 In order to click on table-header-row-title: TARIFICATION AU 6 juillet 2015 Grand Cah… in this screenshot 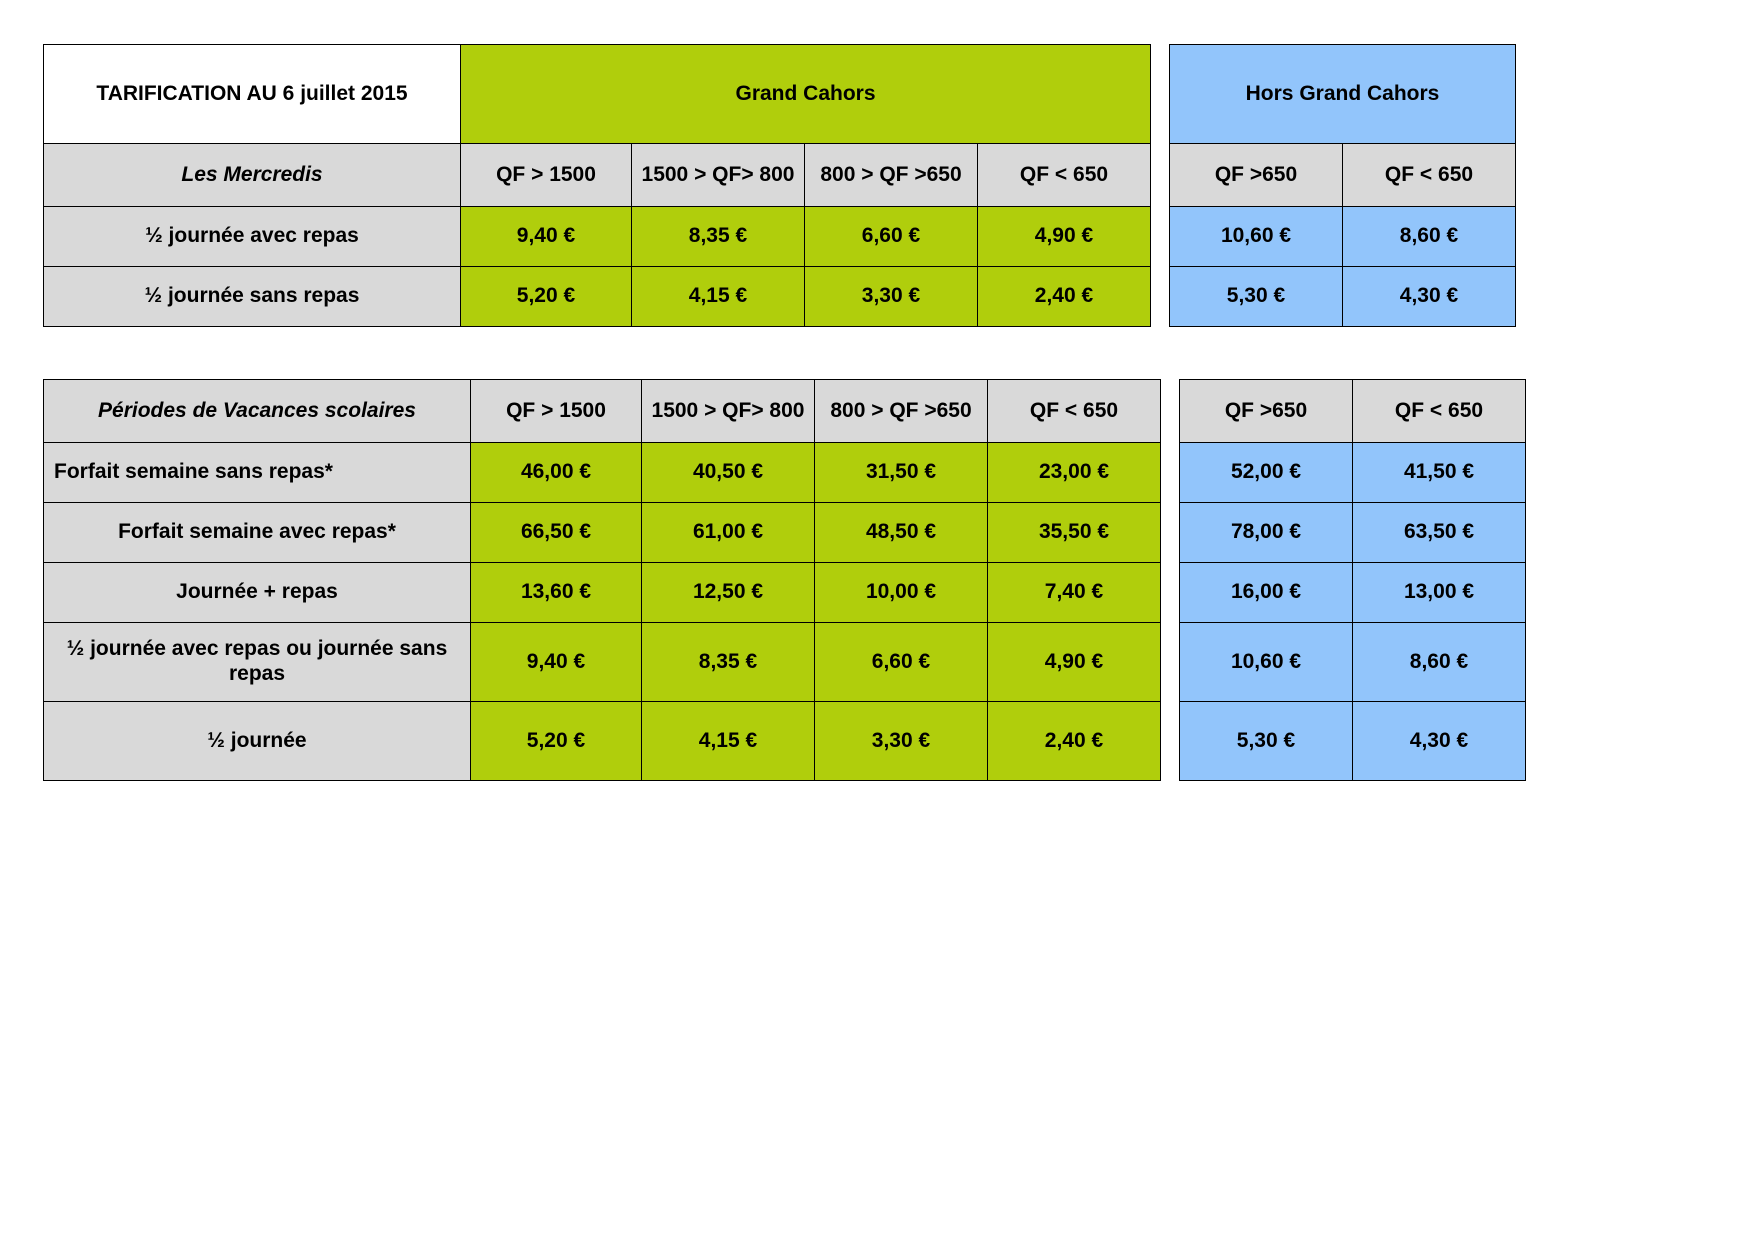, I will do `click(597, 94)`.